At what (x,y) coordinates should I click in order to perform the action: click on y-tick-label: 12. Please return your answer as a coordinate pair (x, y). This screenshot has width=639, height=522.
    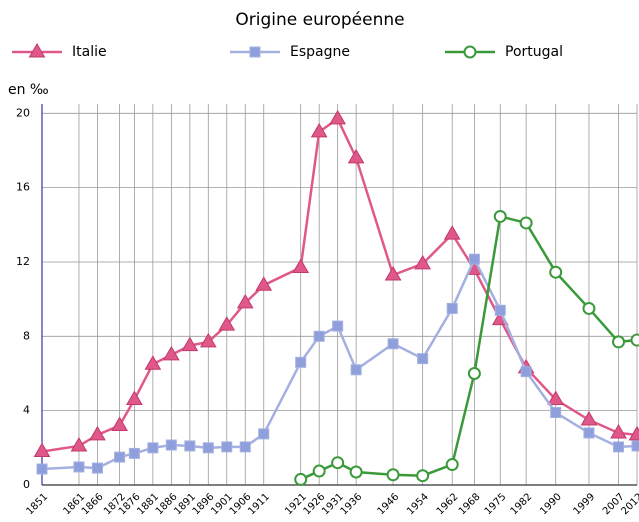
    Looking at the image, I should click on (23, 261).